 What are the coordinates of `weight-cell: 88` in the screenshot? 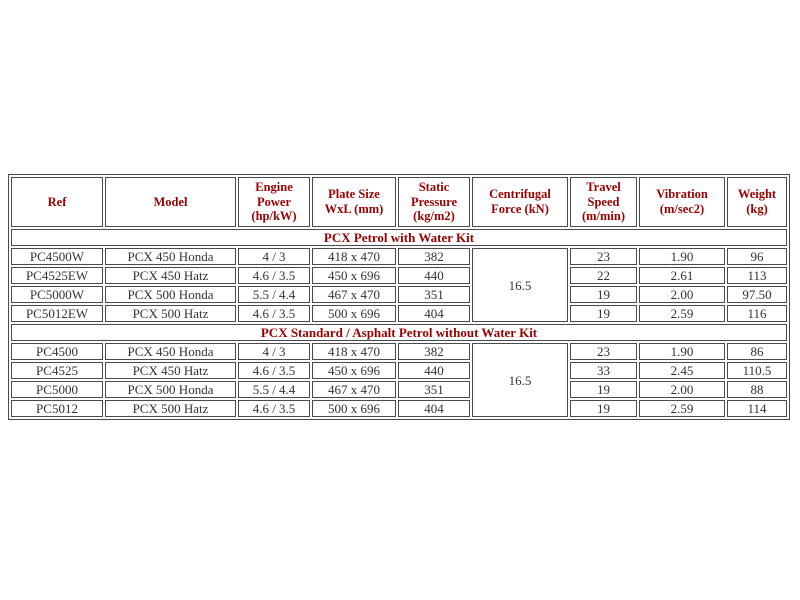 It's located at (757, 389).